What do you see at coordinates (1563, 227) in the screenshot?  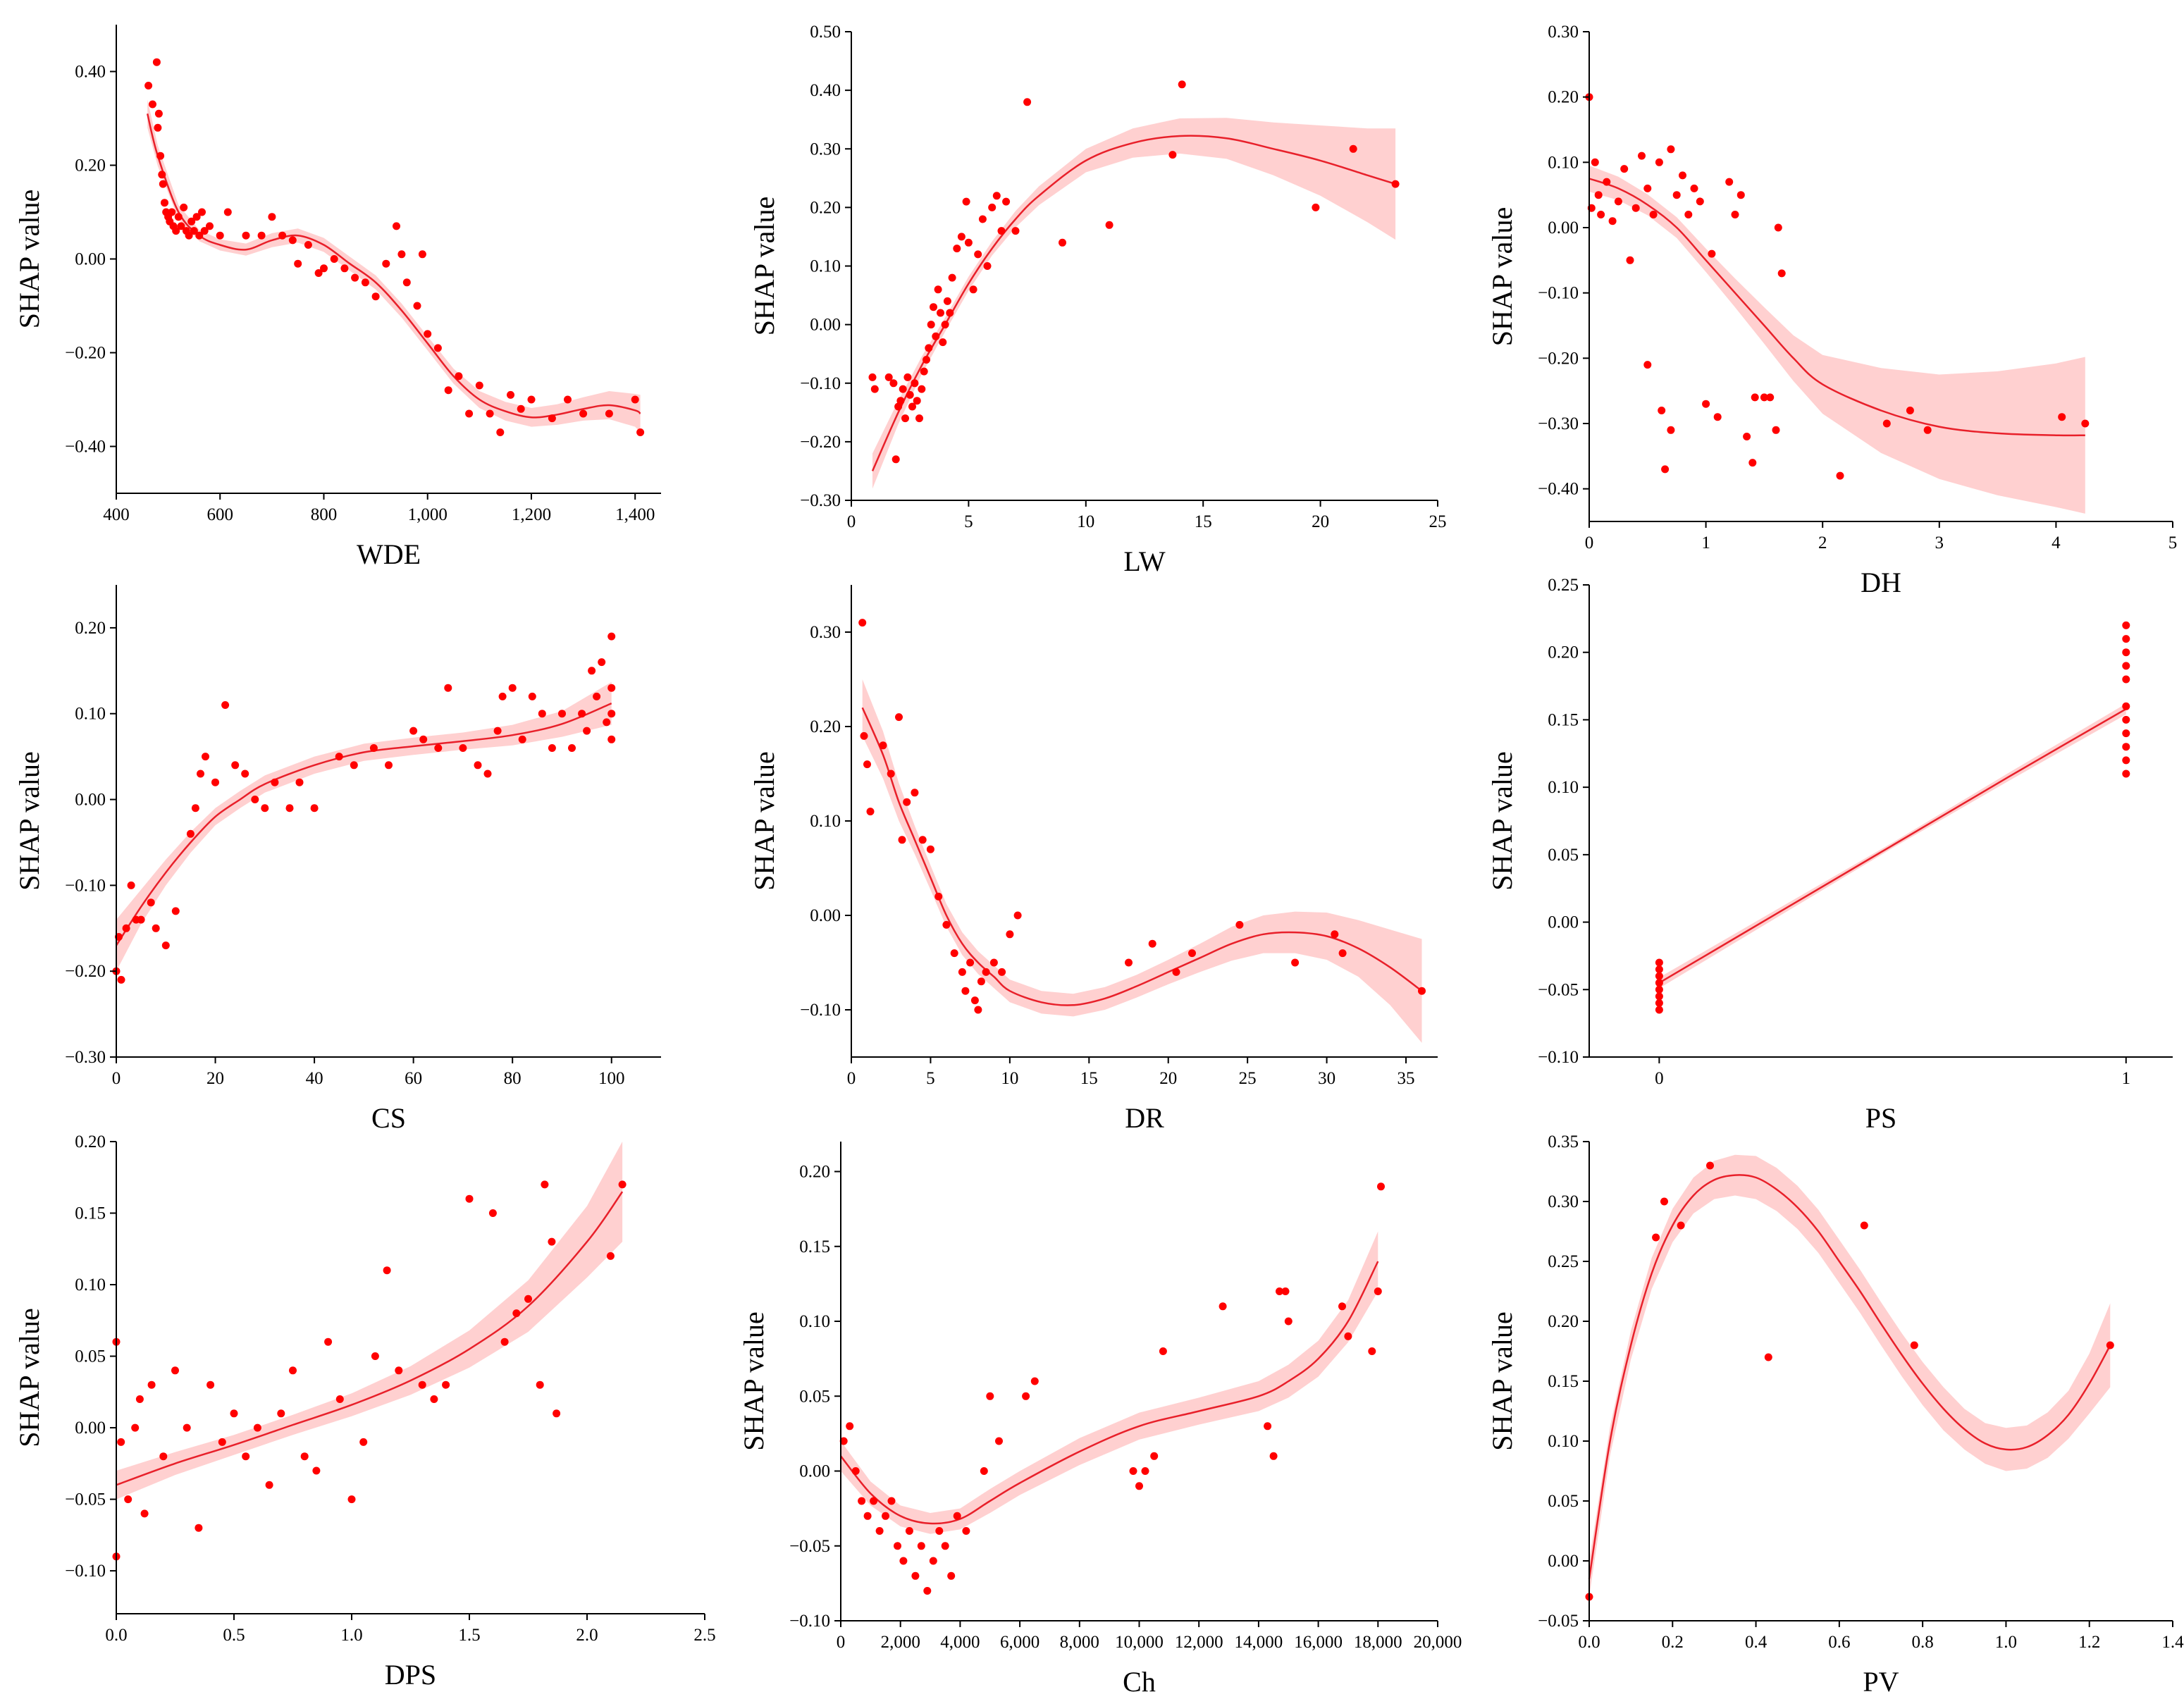 I see `y-tick-label: 0.00` at bounding box center [1563, 227].